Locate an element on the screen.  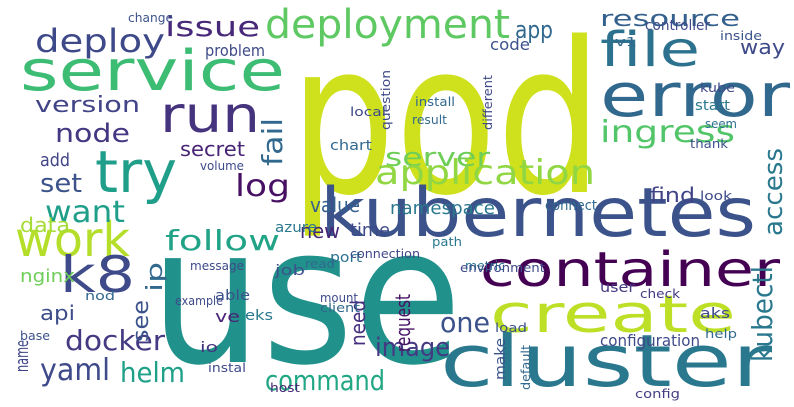
word: access is located at coordinates (774, 192).